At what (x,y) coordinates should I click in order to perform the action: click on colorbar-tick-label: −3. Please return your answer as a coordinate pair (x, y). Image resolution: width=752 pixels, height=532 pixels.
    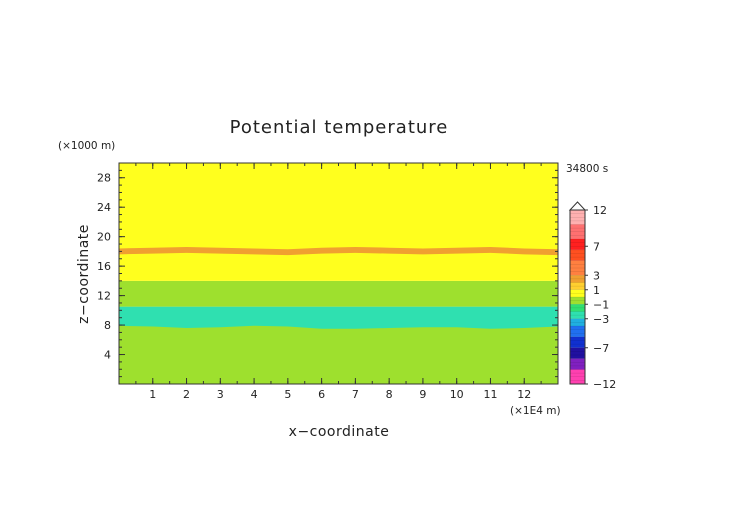
    Looking at the image, I should click on (601, 319).